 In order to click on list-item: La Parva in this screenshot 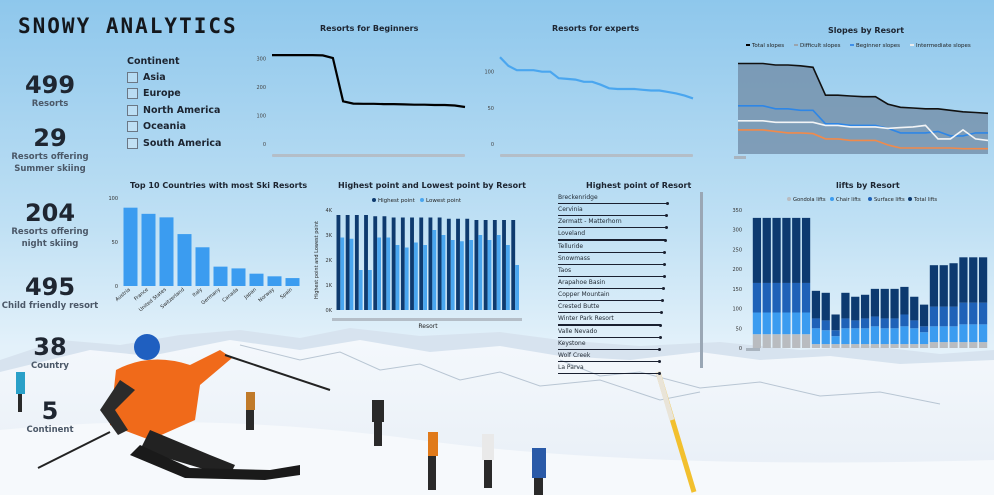, I will do `click(618, 369)`.